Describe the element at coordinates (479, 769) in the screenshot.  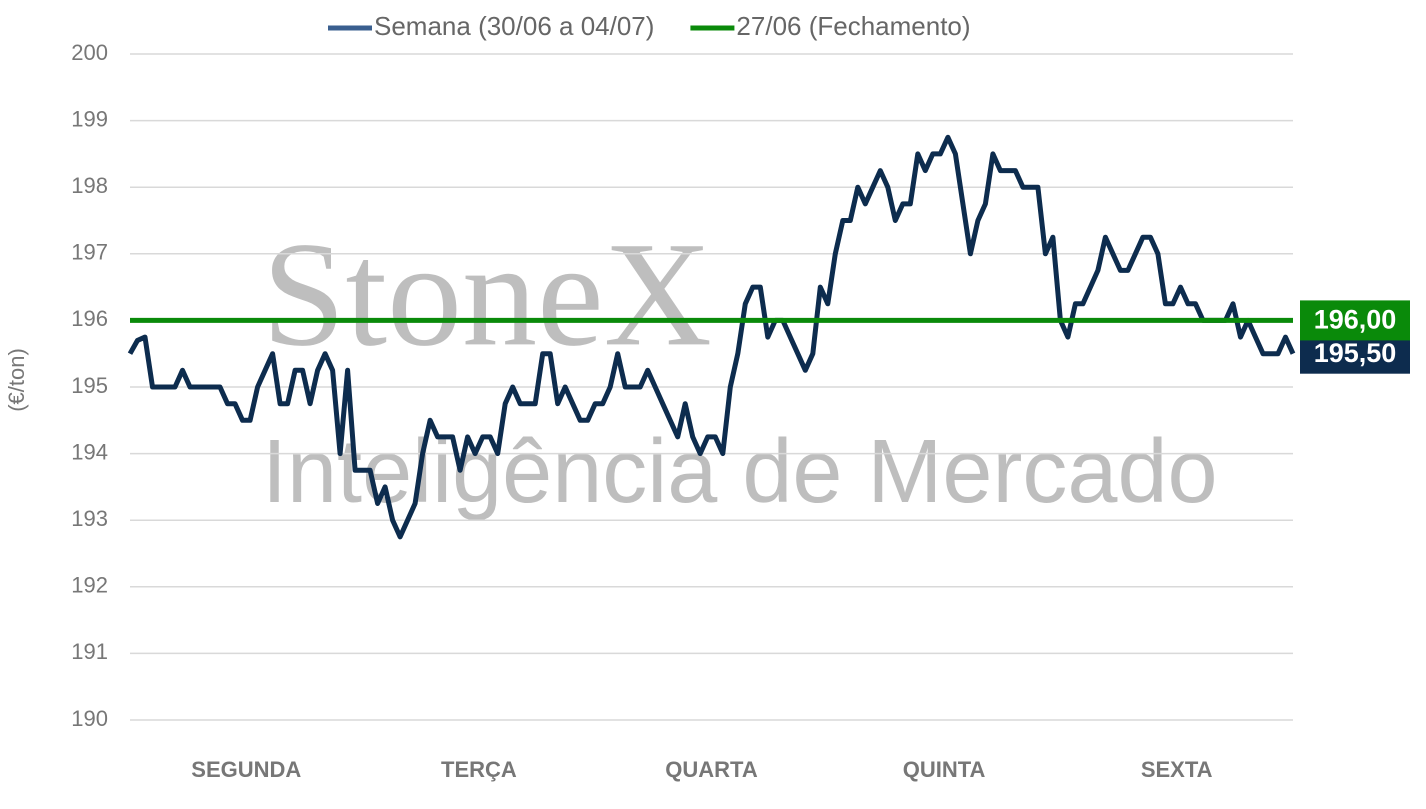
I see `x-tick-label: TERÇA` at that location.